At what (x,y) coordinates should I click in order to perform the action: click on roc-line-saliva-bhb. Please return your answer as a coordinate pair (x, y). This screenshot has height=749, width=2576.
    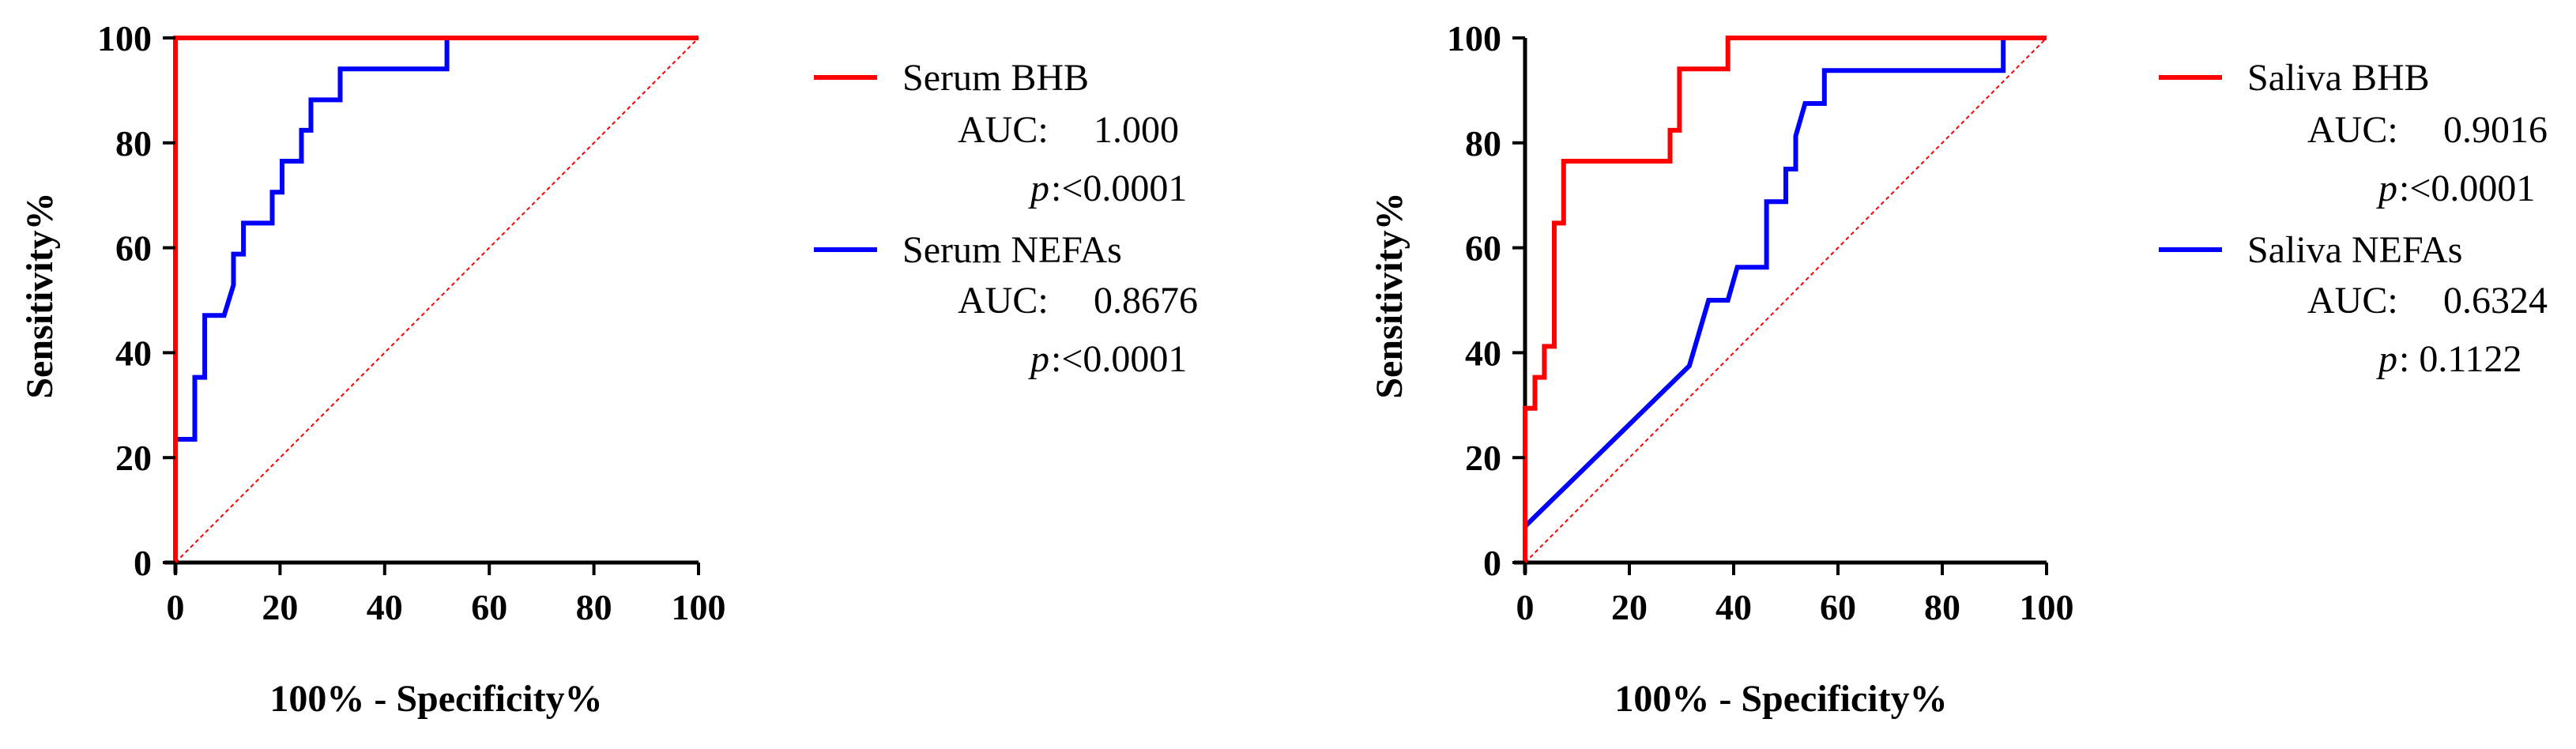
    Looking at the image, I should click on (1785, 299).